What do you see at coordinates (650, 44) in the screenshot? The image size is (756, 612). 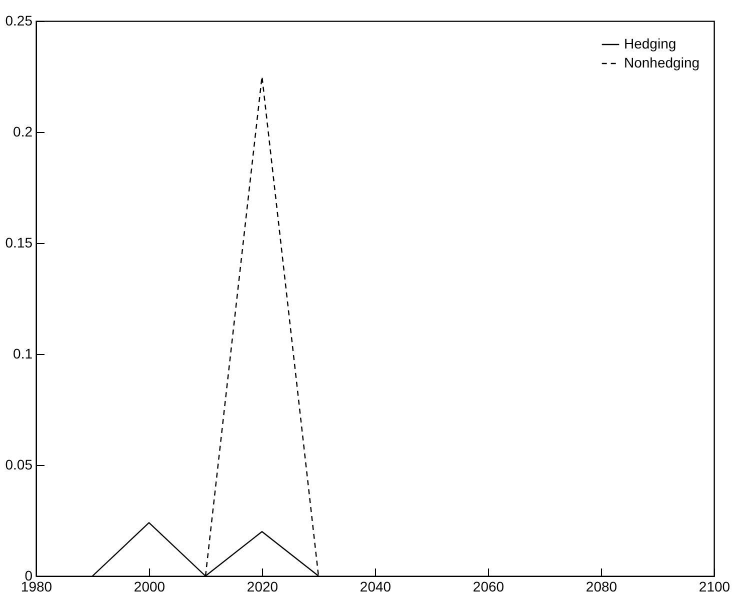 I see `legend-label: Hedging` at bounding box center [650, 44].